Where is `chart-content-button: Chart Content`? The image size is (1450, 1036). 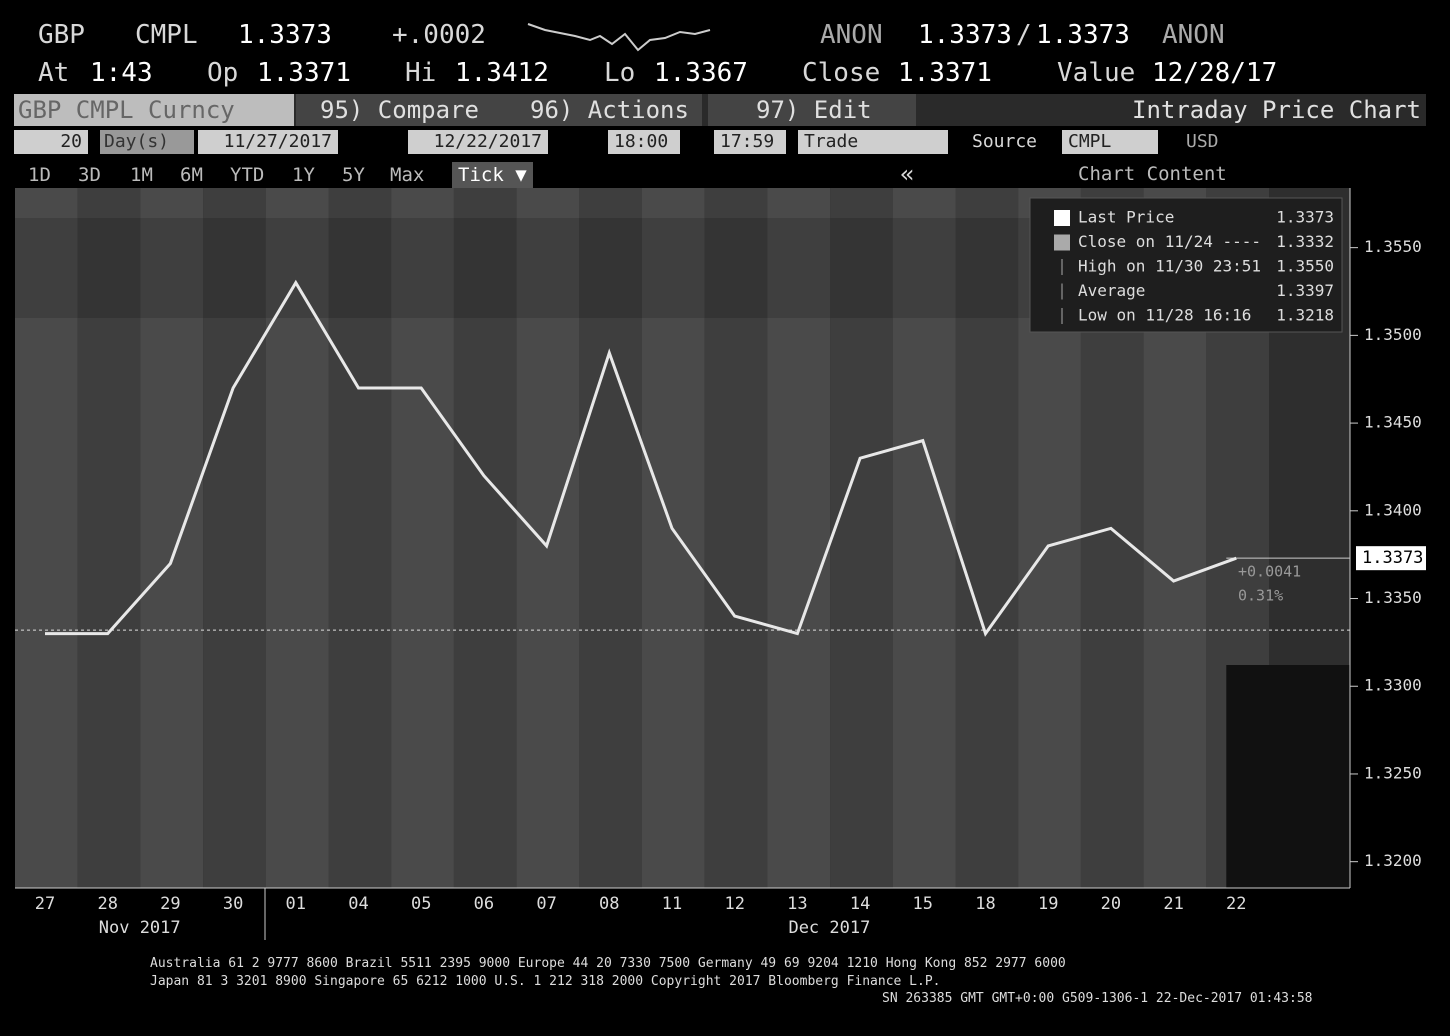
chart-content-button: Chart Content is located at coordinates (1152, 174).